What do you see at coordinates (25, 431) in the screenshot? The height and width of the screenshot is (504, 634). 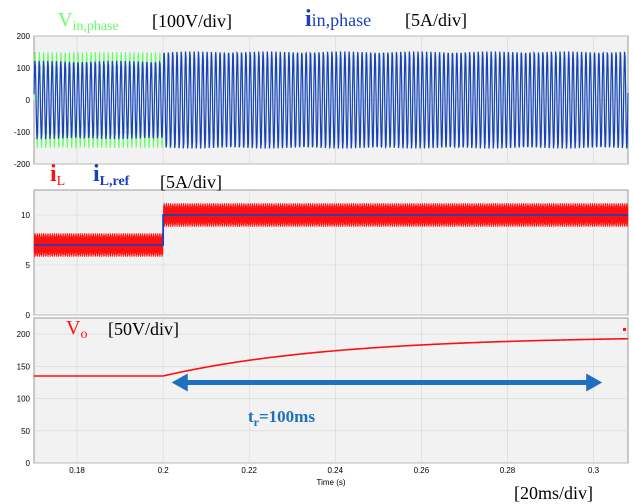 I see `y-tick-label: 50` at bounding box center [25, 431].